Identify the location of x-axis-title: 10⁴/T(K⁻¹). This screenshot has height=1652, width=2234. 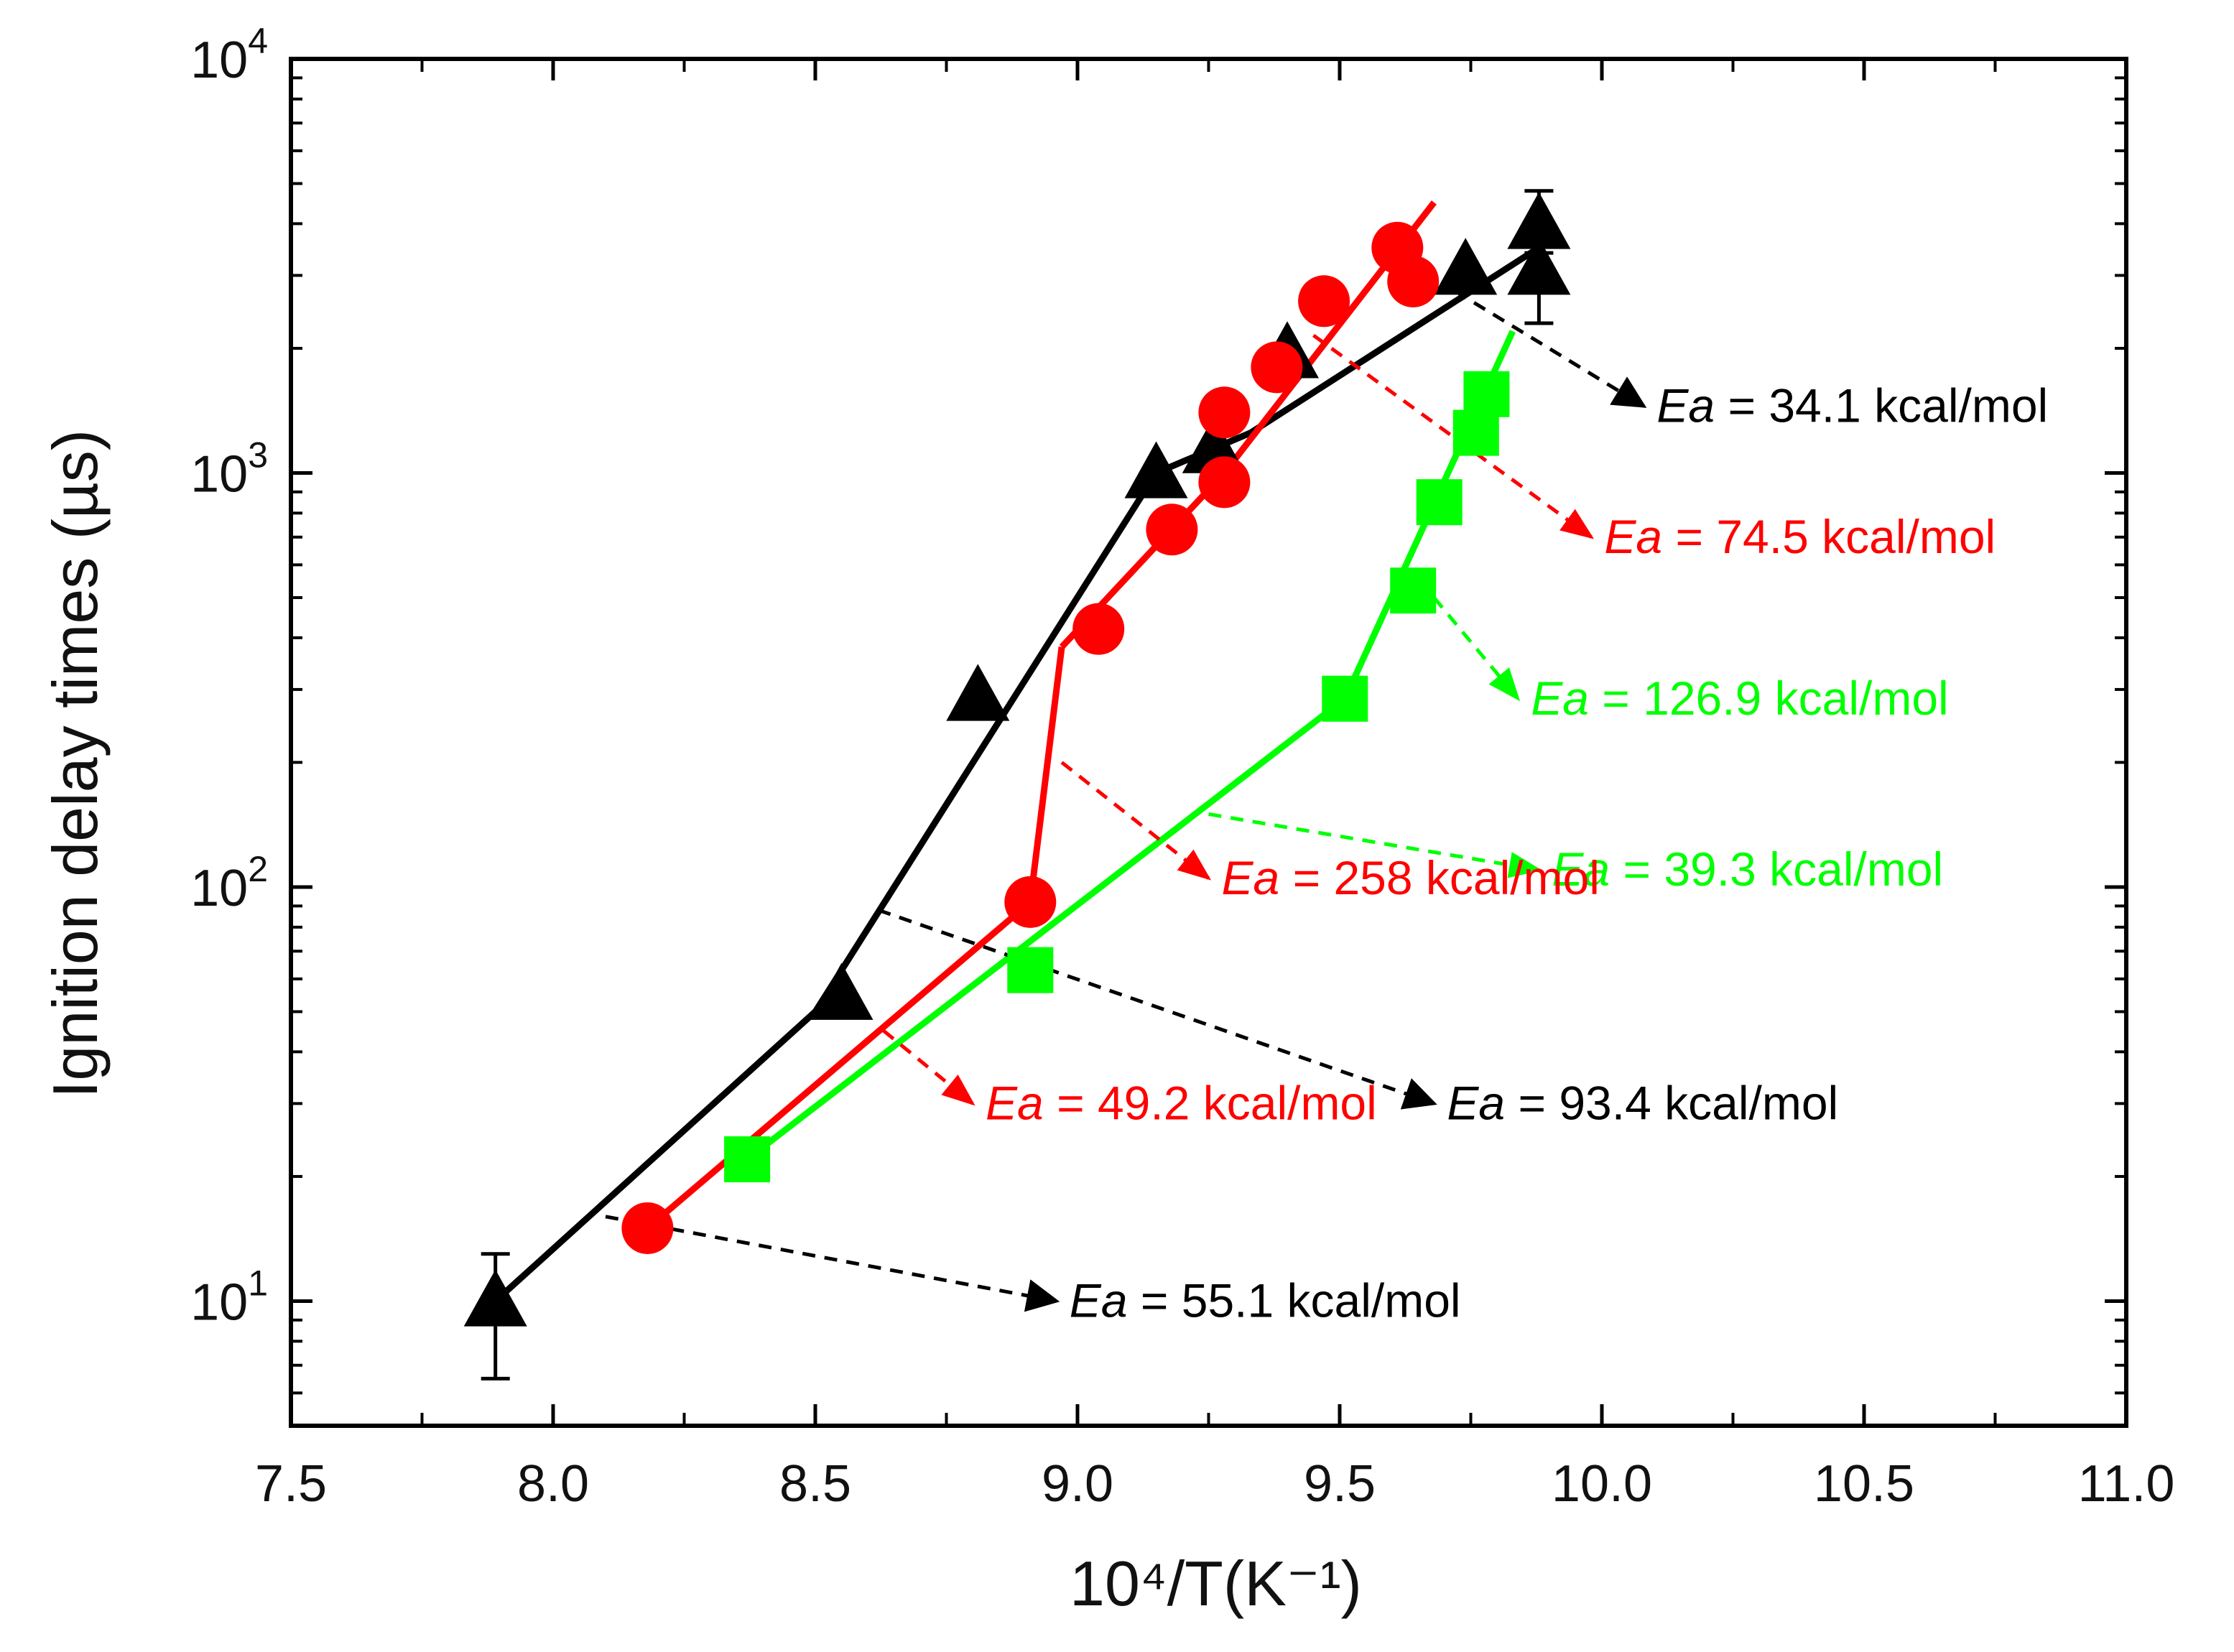
(1216, 1584).